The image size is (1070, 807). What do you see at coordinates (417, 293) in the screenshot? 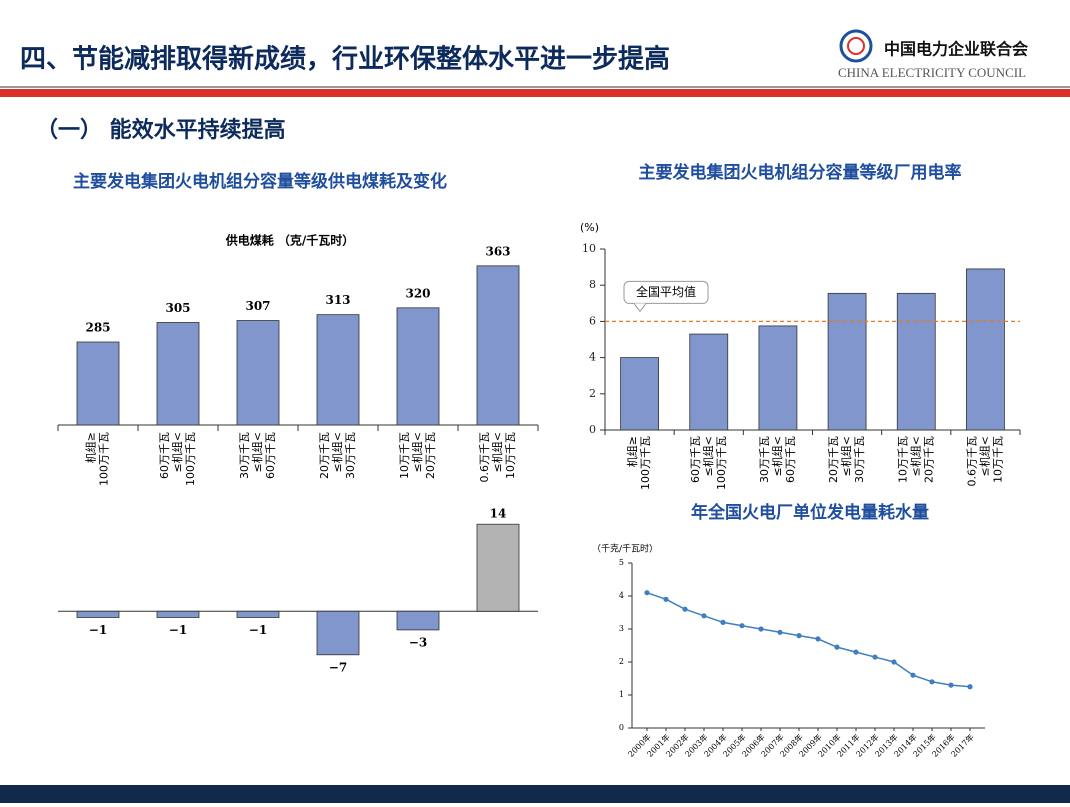
I see `data-label: 320` at bounding box center [417, 293].